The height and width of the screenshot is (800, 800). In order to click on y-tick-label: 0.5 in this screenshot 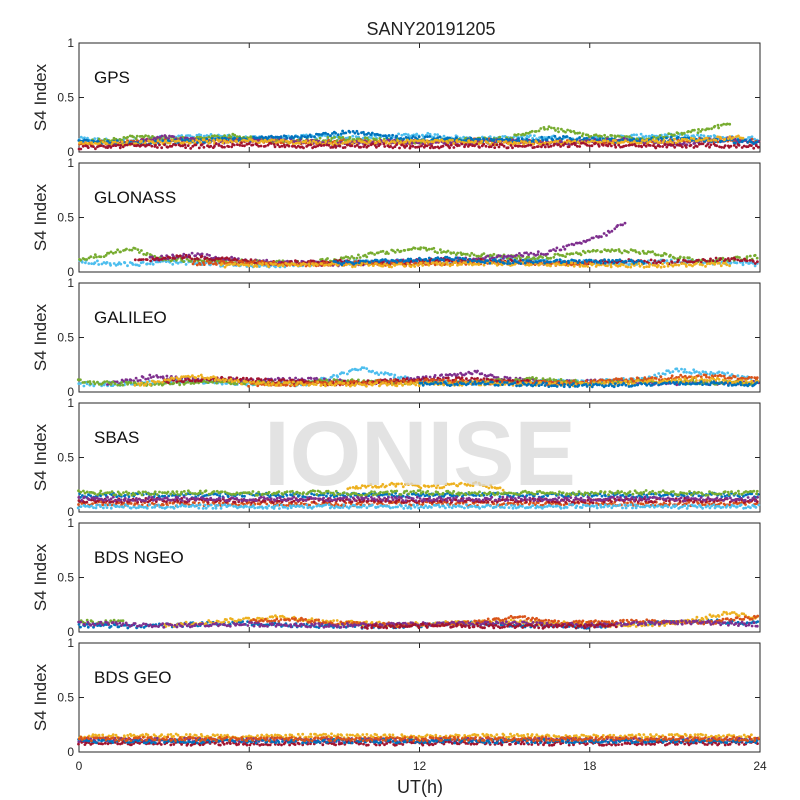, I will do `click(65, 218)`.